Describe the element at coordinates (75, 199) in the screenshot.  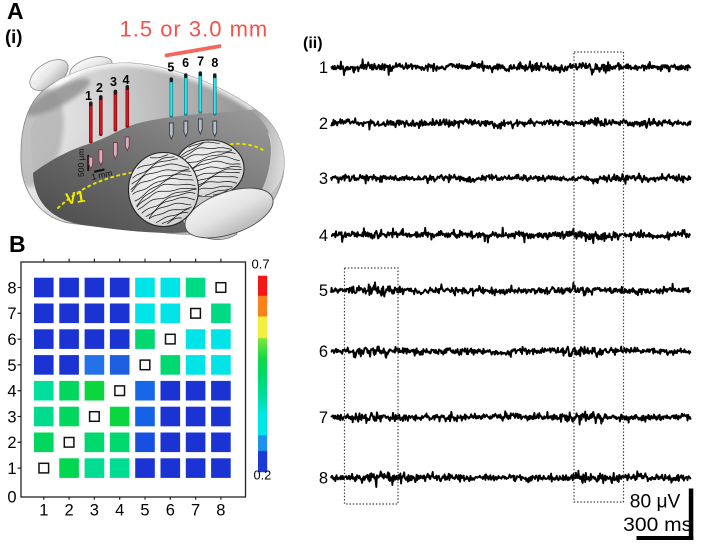
I see `svg-text: V1` at that location.